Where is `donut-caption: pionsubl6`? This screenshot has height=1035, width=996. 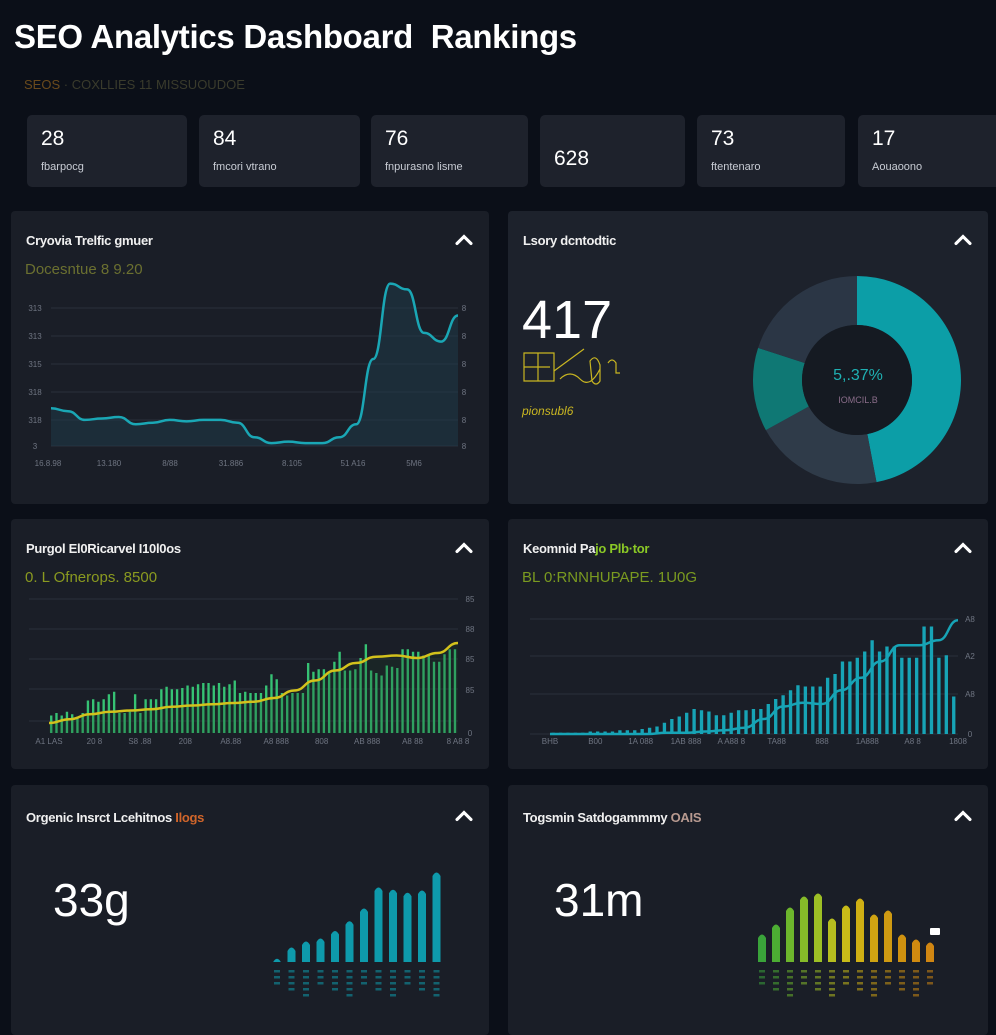
donut-caption: pionsubl6 is located at coordinates (548, 411).